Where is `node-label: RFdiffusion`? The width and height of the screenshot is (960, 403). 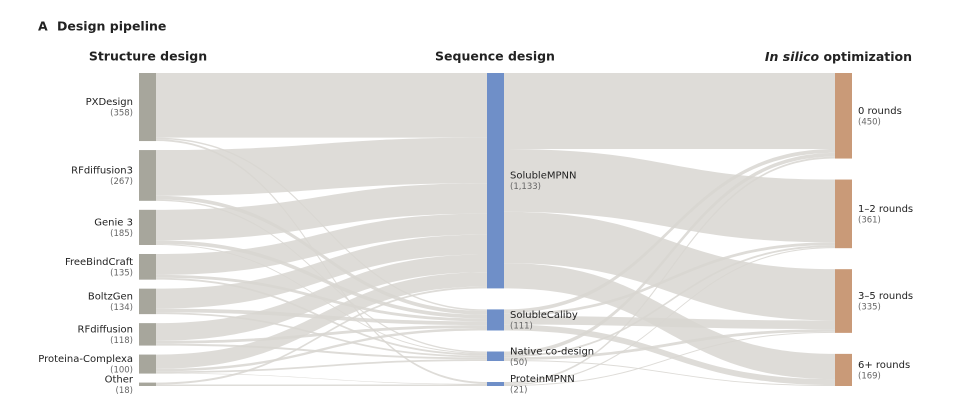 node-label: RFdiffusion is located at coordinates (106, 329).